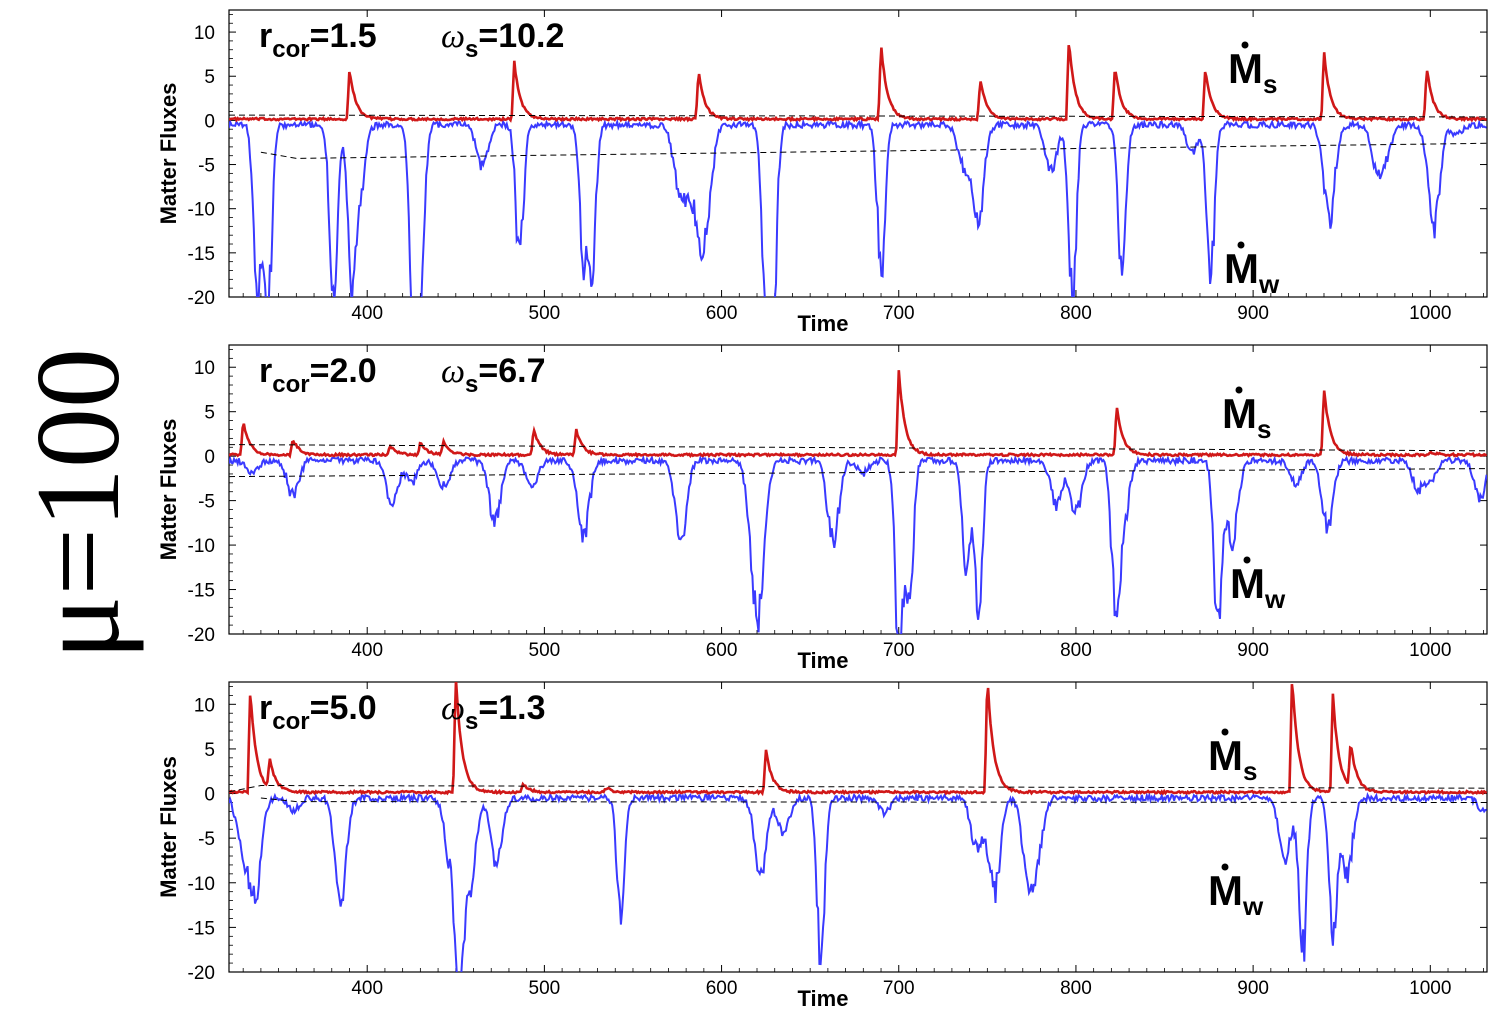 The width and height of the screenshot is (1500, 1016). Describe the element at coordinates (343, 708) in the screenshot. I see `rcor-value: =5.0` at that location.